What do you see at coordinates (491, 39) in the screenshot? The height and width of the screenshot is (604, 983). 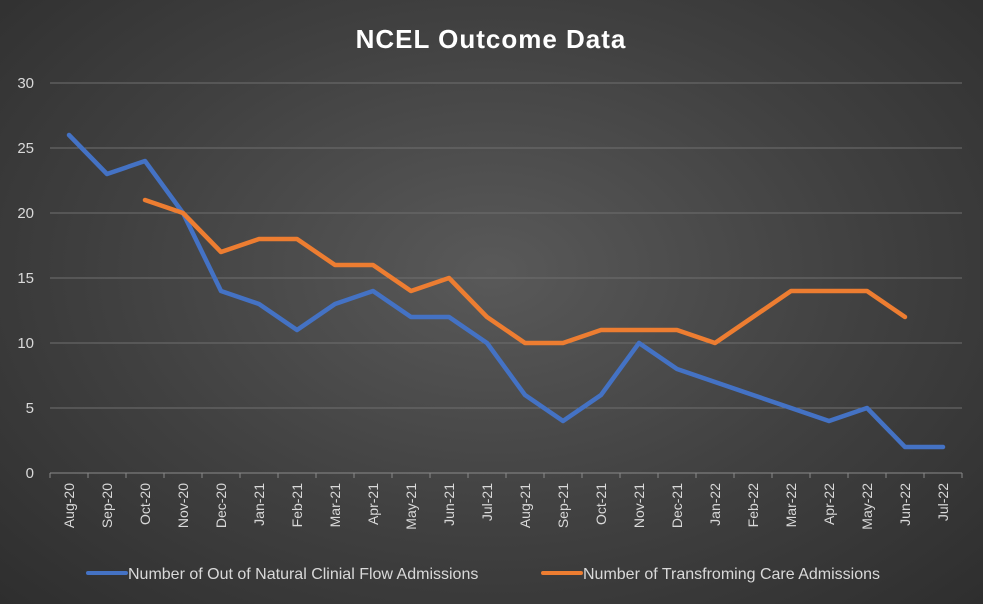 I see `chart-title: NCEL Outcome Data` at bounding box center [491, 39].